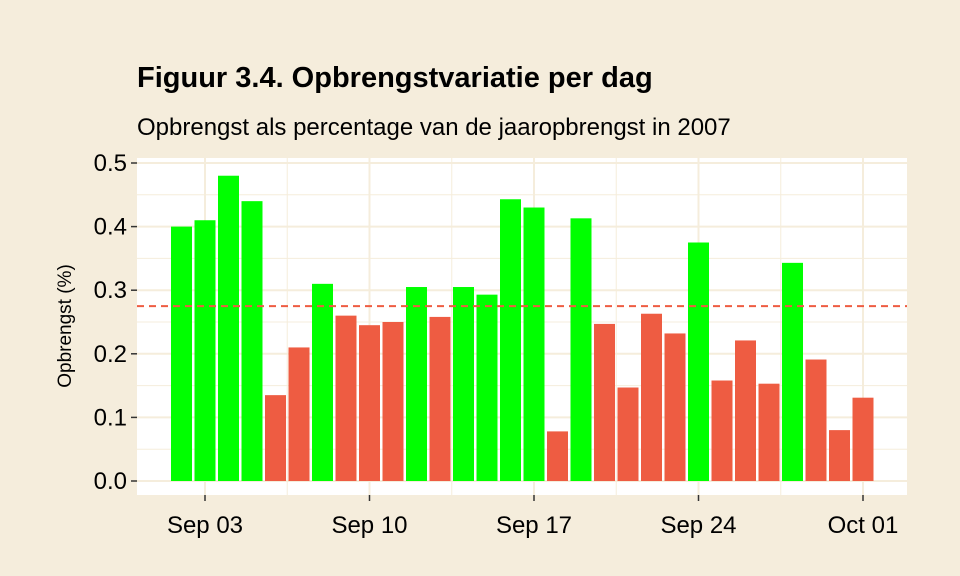 The height and width of the screenshot is (576, 960). Describe the element at coordinates (110, 481) in the screenshot. I see `y-tick-label: 0.0` at that location.